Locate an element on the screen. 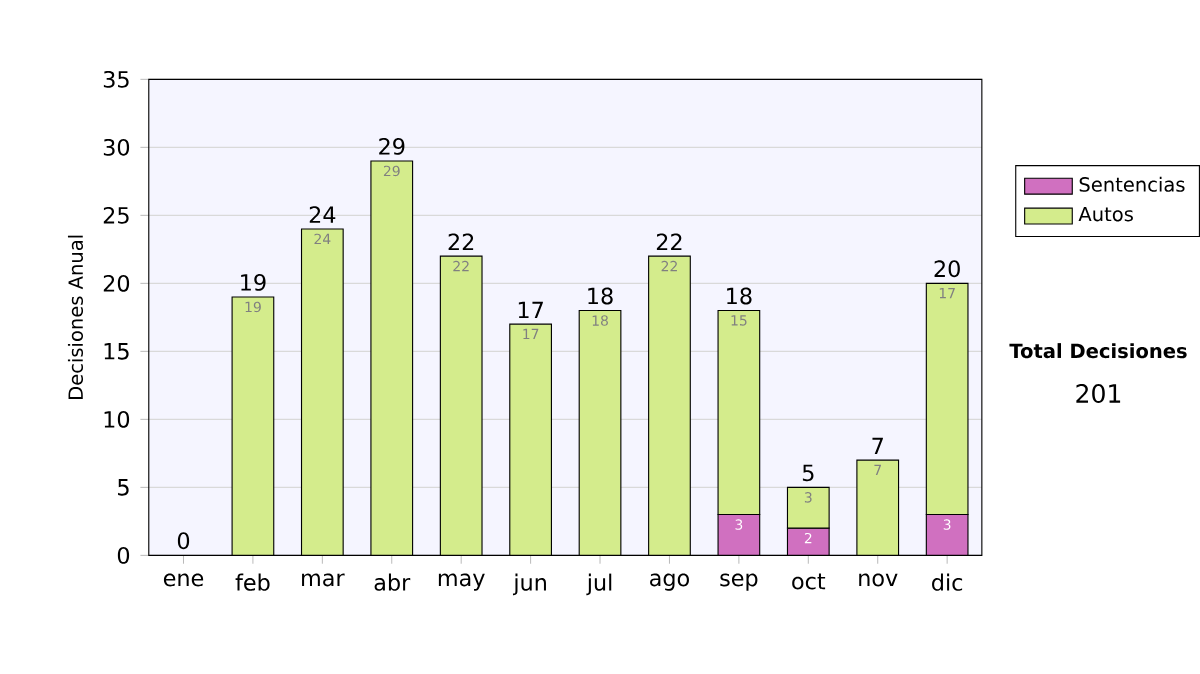 The image size is (1200, 674). x-tick-label: ene is located at coordinates (183, 580).